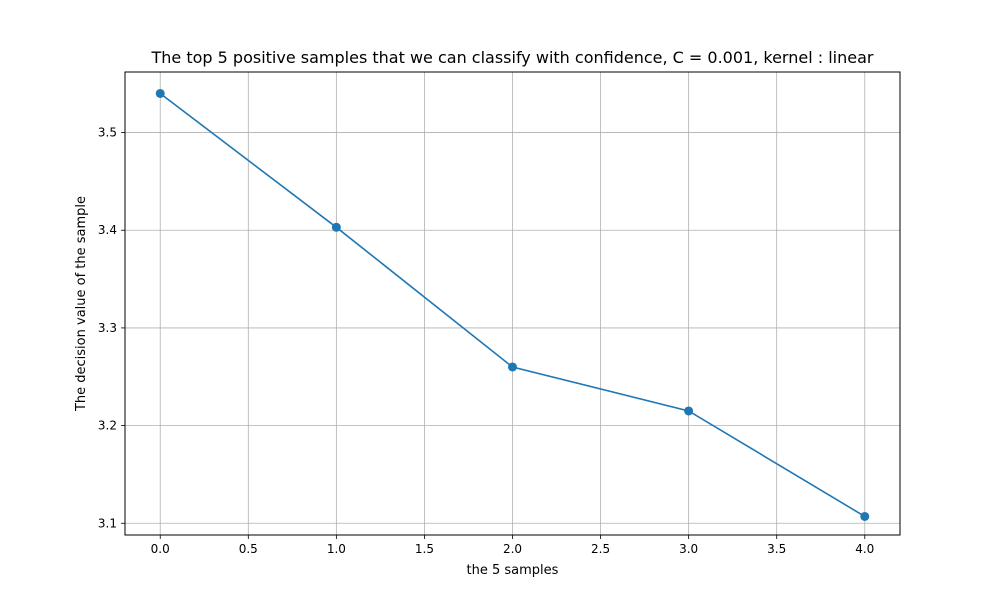  Describe the element at coordinates (864, 549) in the screenshot. I see `x-tick-label: 4.0` at that location.